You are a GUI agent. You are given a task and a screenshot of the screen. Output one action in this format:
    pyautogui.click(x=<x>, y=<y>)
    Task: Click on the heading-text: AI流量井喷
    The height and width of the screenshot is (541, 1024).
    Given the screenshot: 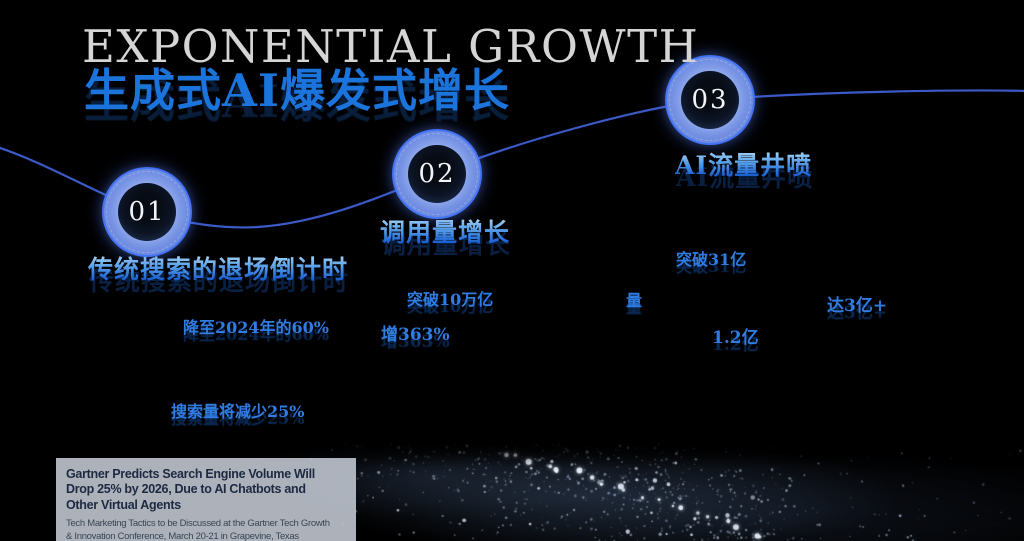 What is the action you would take?
    pyautogui.click(x=744, y=165)
    